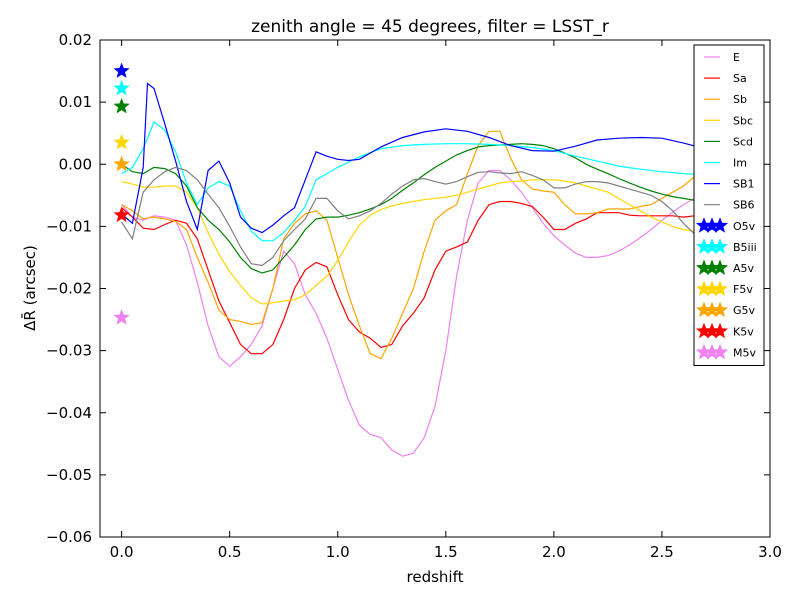 This screenshot has width=800, height=600. What do you see at coordinates (230, 552) in the screenshot?
I see `x-tick-label: 0.5` at bounding box center [230, 552].